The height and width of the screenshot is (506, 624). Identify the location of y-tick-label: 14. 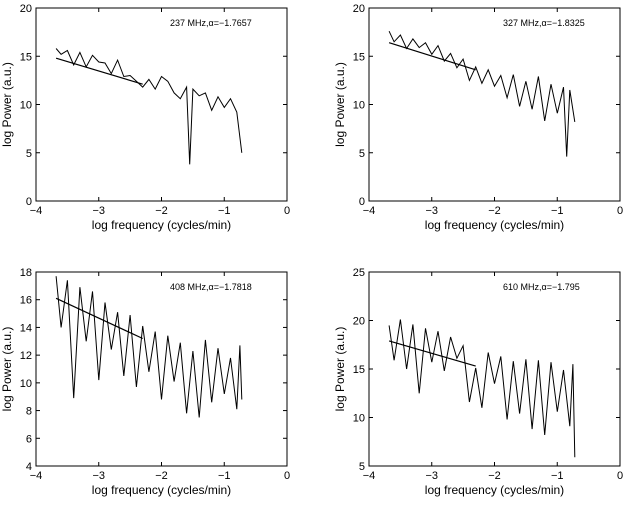
(26, 328).